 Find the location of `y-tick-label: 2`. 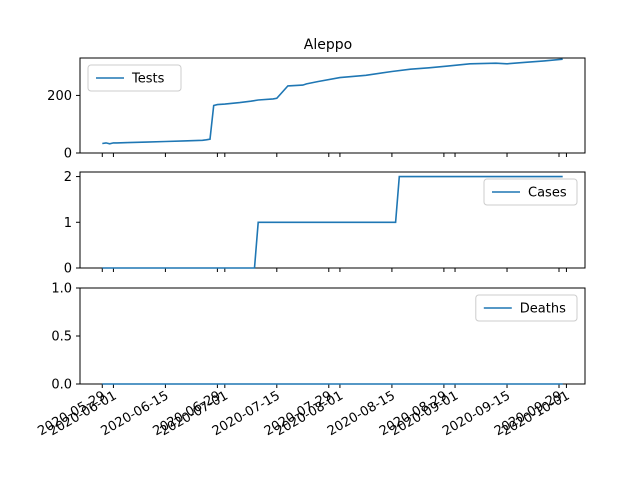

y-tick-label: 2 is located at coordinates (68, 177).